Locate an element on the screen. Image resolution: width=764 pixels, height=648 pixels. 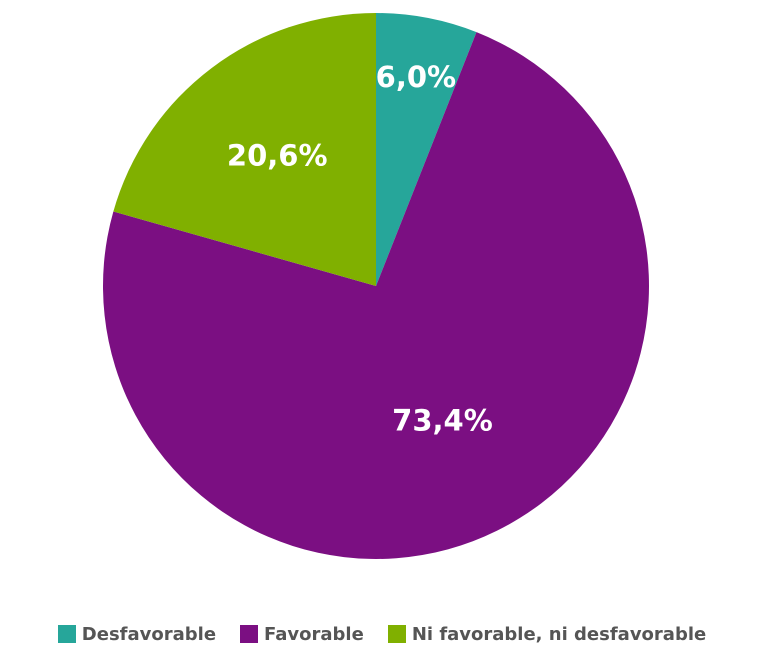
legend-item: Ni favorable, ni desfavorable is located at coordinates (547, 634).